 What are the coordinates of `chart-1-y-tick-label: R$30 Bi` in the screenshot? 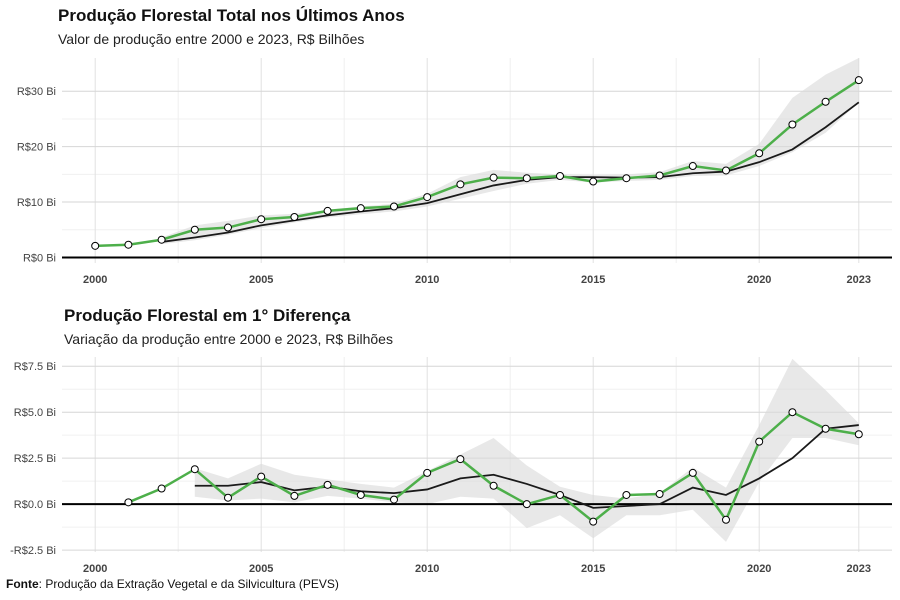 It's located at (36, 92).